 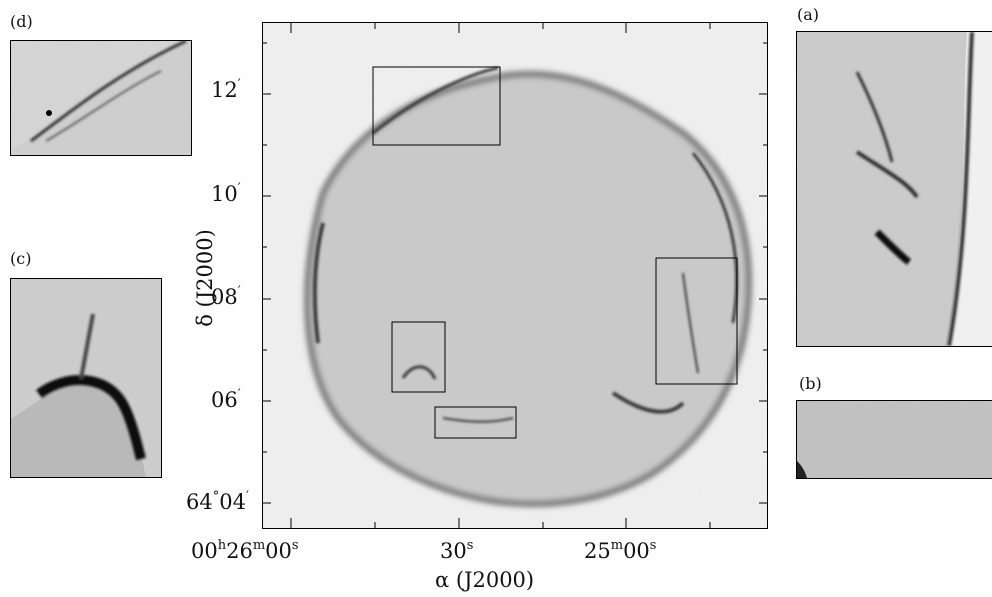 What do you see at coordinates (475, 422) in the screenshot?
I see `region-box-b` at bounding box center [475, 422].